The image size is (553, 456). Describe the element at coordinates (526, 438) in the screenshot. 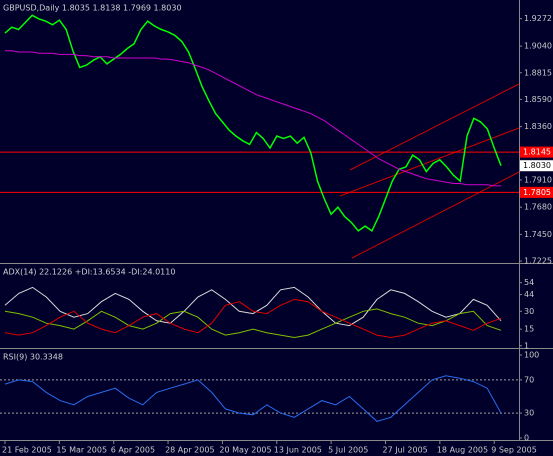

I see `y-tick-label: 0` at that location.